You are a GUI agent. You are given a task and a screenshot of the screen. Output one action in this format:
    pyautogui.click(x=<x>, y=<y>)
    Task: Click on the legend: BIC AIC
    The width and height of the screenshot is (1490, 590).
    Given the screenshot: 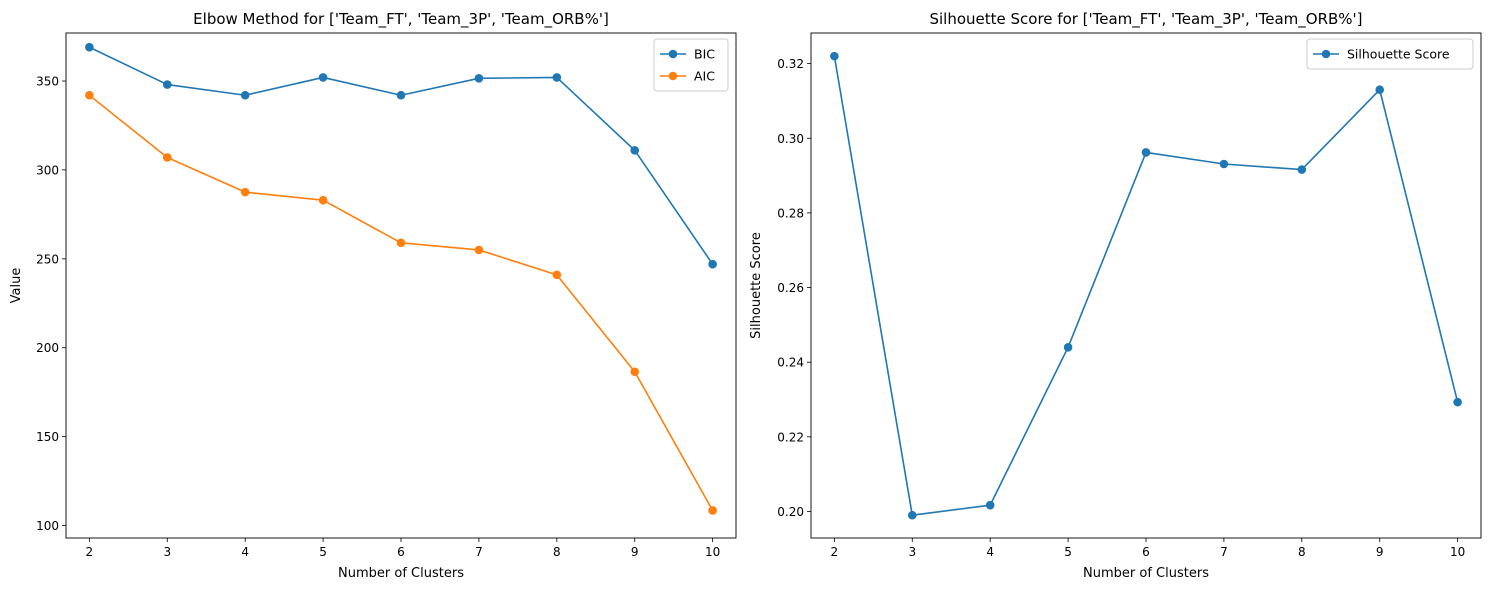 What is the action you would take?
    pyautogui.click(x=691, y=65)
    